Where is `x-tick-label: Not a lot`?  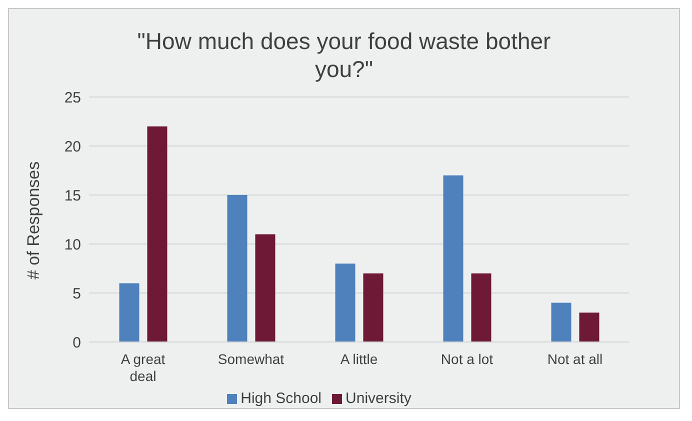 x-tick-label: Not a lot is located at coordinates (467, 359).